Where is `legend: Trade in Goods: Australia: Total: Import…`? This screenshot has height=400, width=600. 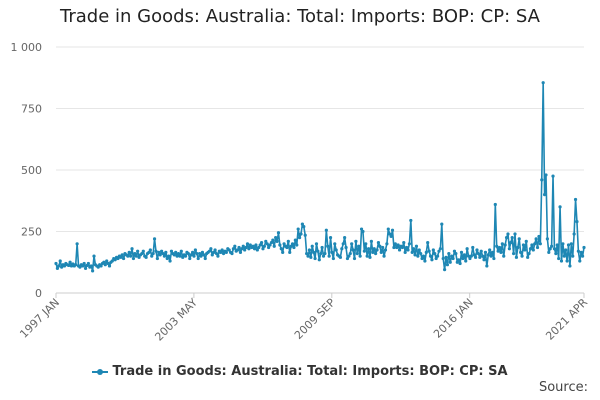
legend: Trade in Goods: Australia: Total: Import… is located at coordinates (300, 372).